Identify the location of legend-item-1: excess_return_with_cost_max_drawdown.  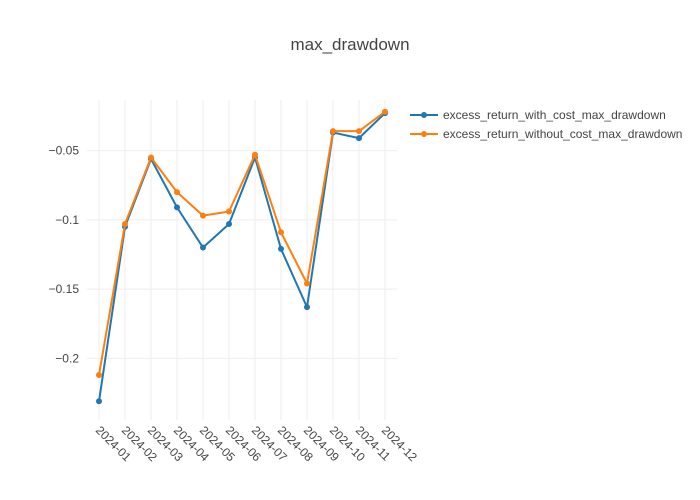
(538, 115).